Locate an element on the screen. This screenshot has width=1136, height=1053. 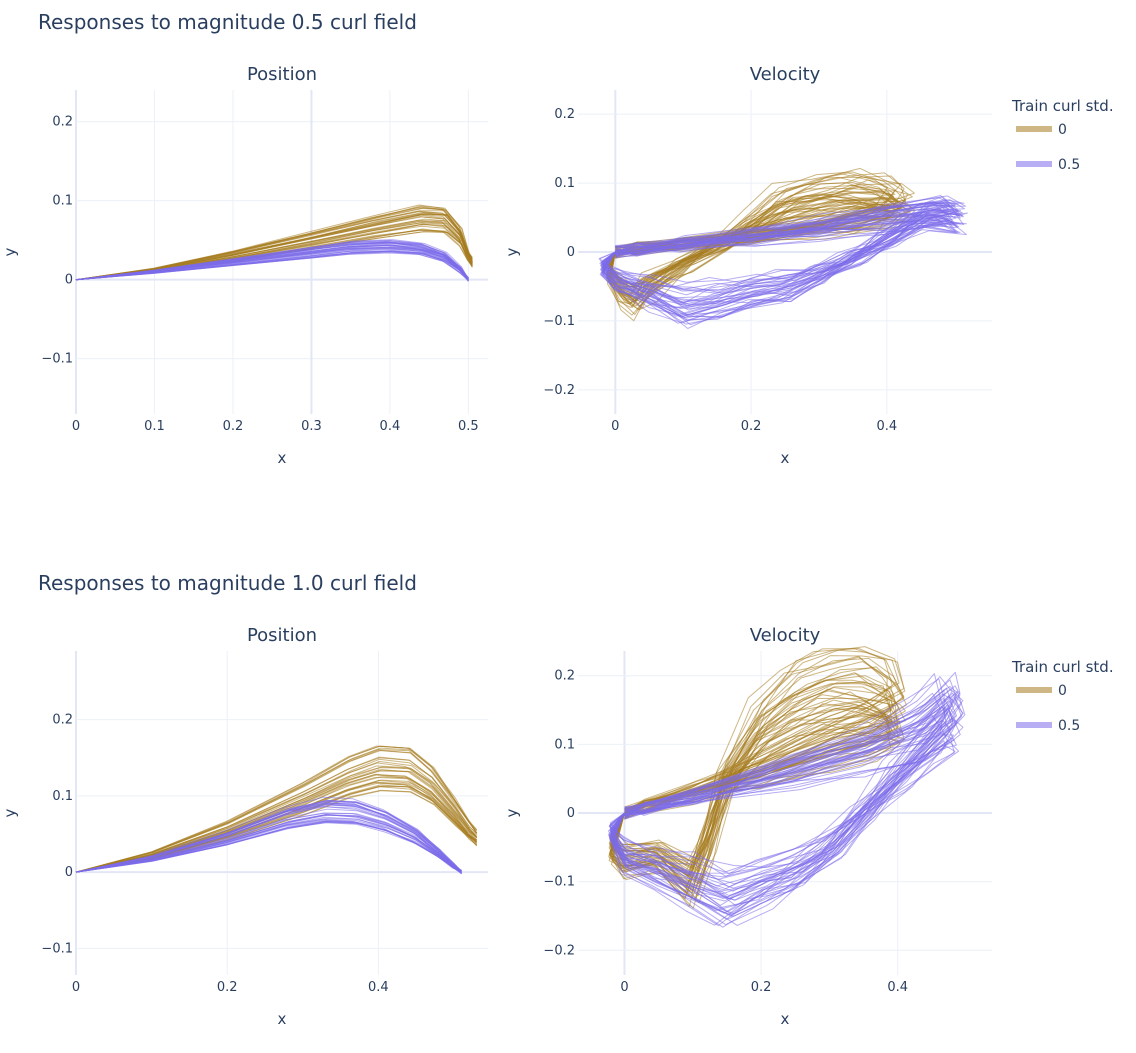
legend-bottom: Train curl std. 0 0.5 is located at coordinates (1062, 696).